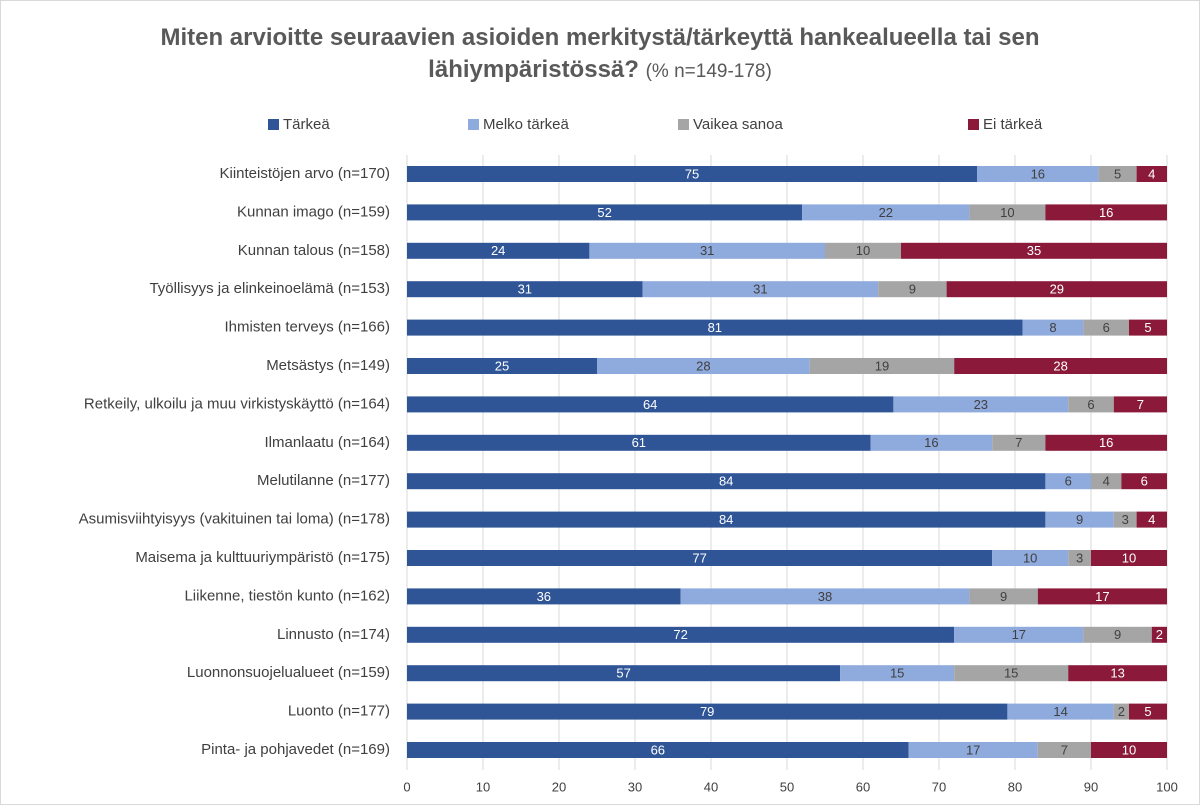 The image size is (1200, 805). What do you see at coordinates (680, 634) in the screenshot?
I see `data-label: 72` at bounding box center [680, 634].